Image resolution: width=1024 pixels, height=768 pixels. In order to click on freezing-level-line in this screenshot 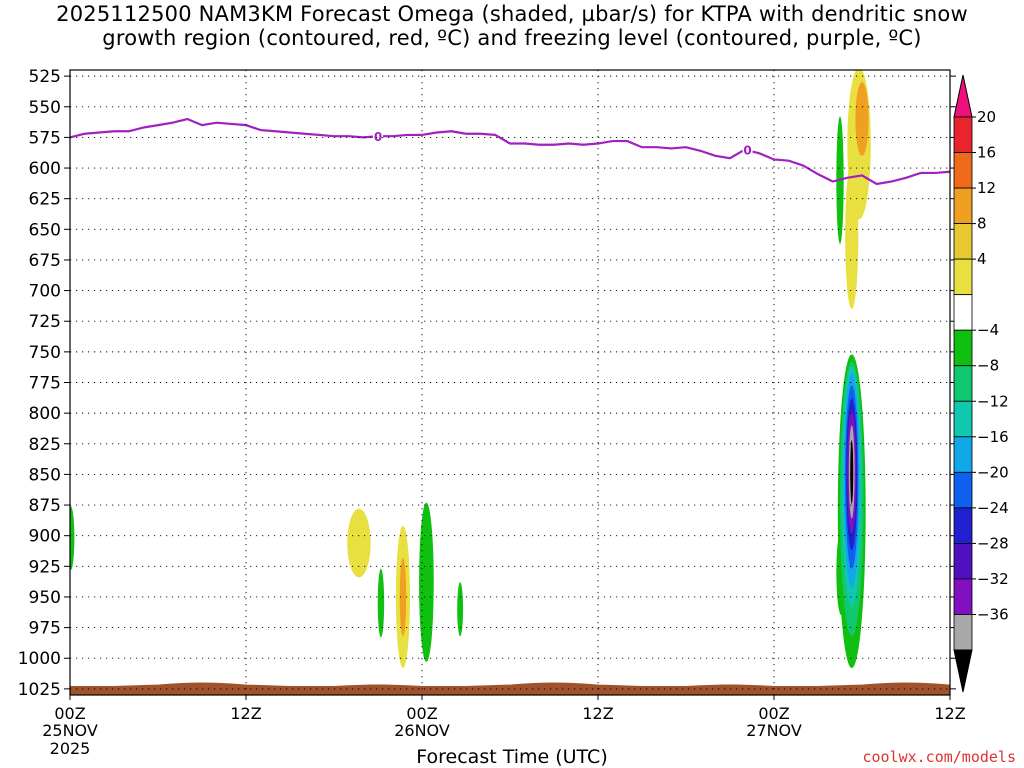, I will do `click(510, 151)`.